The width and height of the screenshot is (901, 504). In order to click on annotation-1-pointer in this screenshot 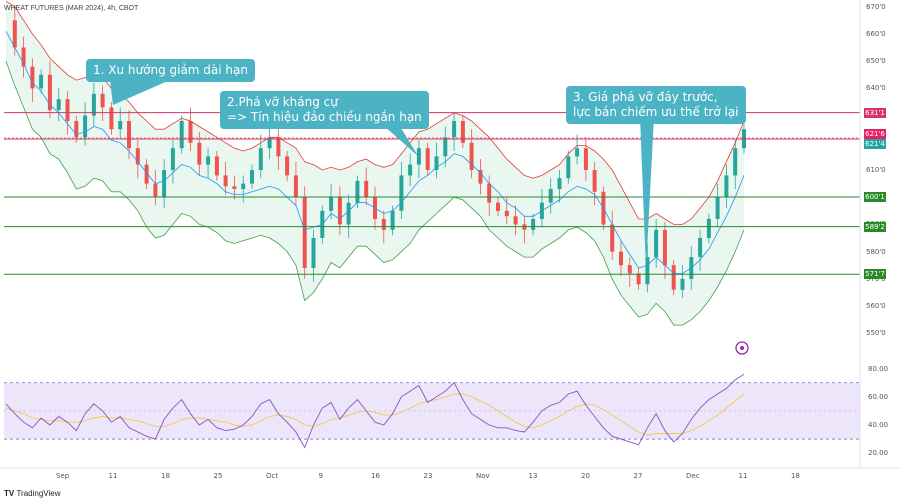, I will do `click(140, 92)`.